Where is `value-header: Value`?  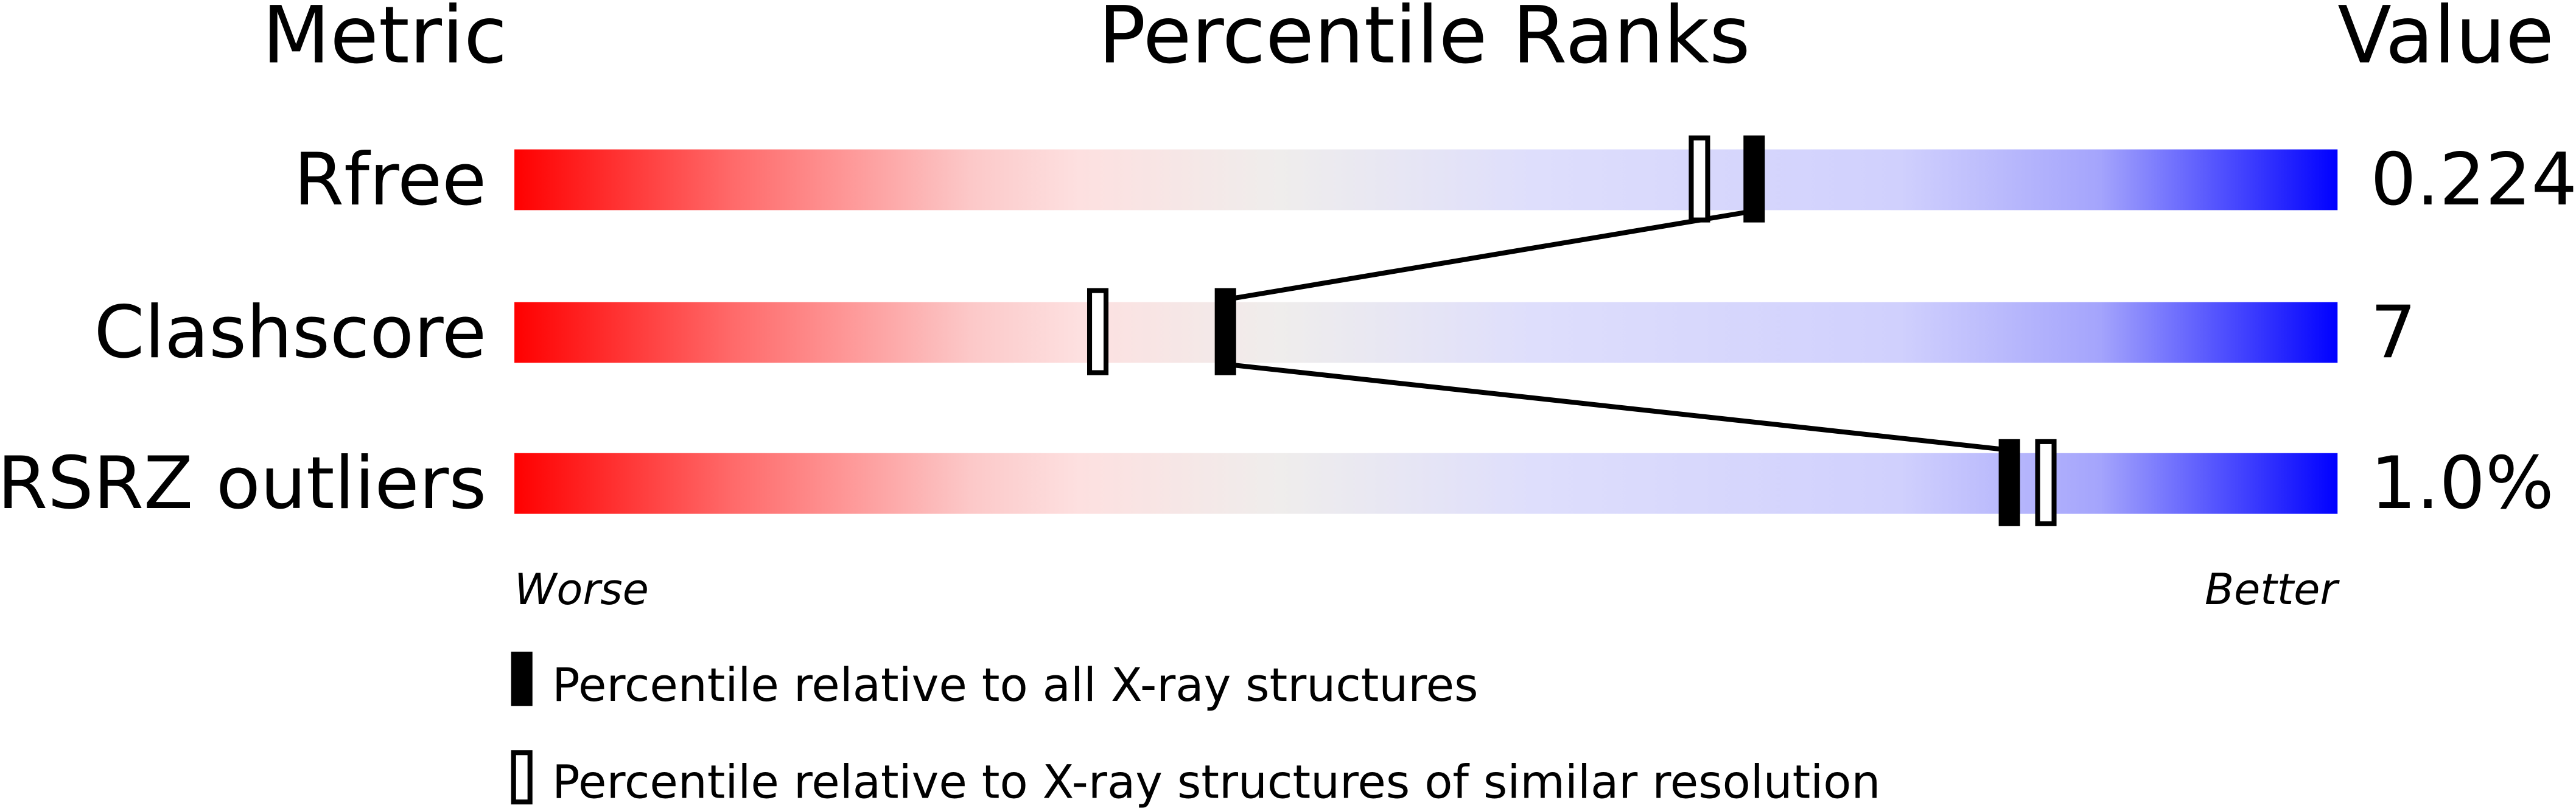
value-header: Value is located at coordinates (2445, 41).